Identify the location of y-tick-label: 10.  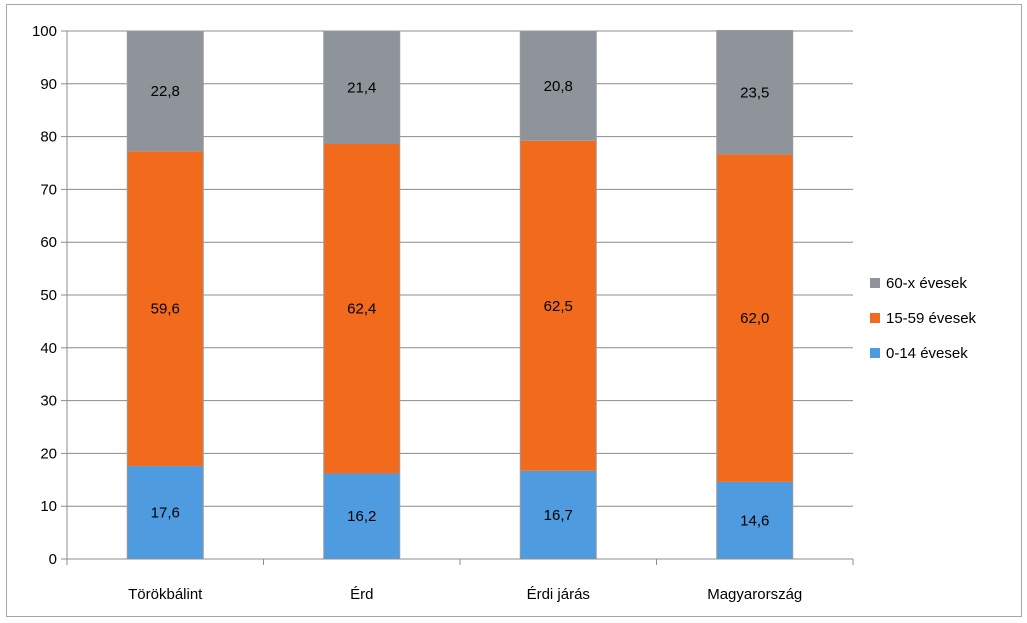
(48, 506).